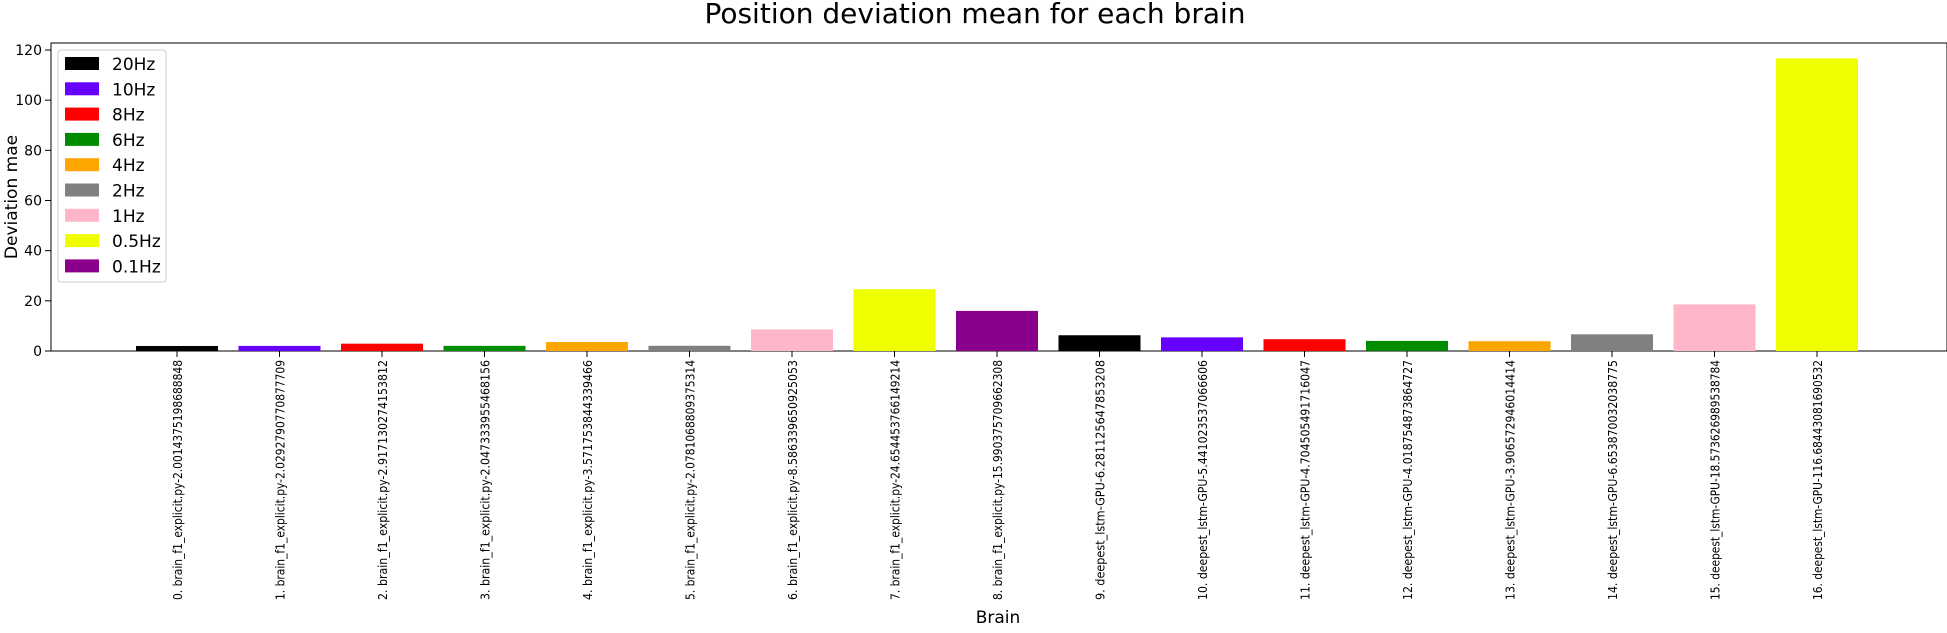  I want to click on y-tick-label: 120, so click(28, 51).